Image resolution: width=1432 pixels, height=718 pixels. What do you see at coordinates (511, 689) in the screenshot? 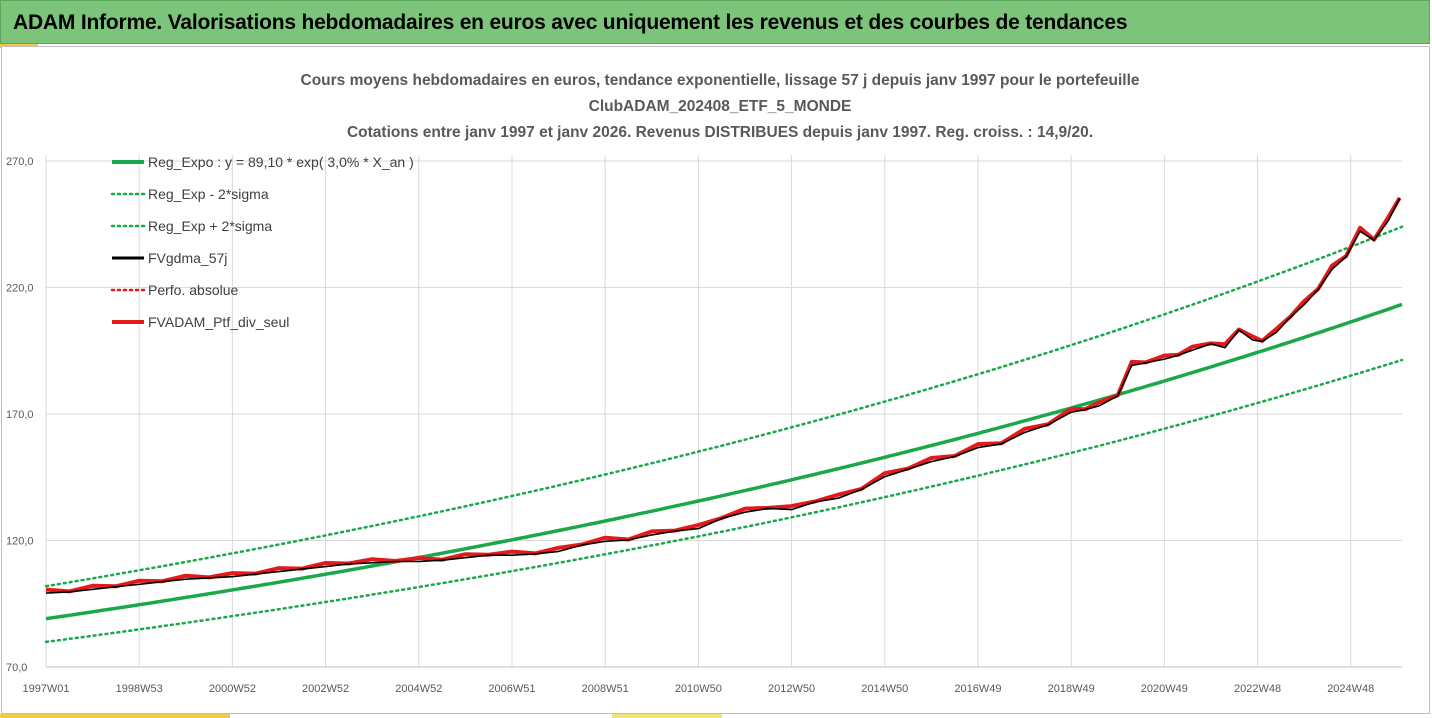
I see `x-tick-label: 2006W51` at bounding box center [511, 689].